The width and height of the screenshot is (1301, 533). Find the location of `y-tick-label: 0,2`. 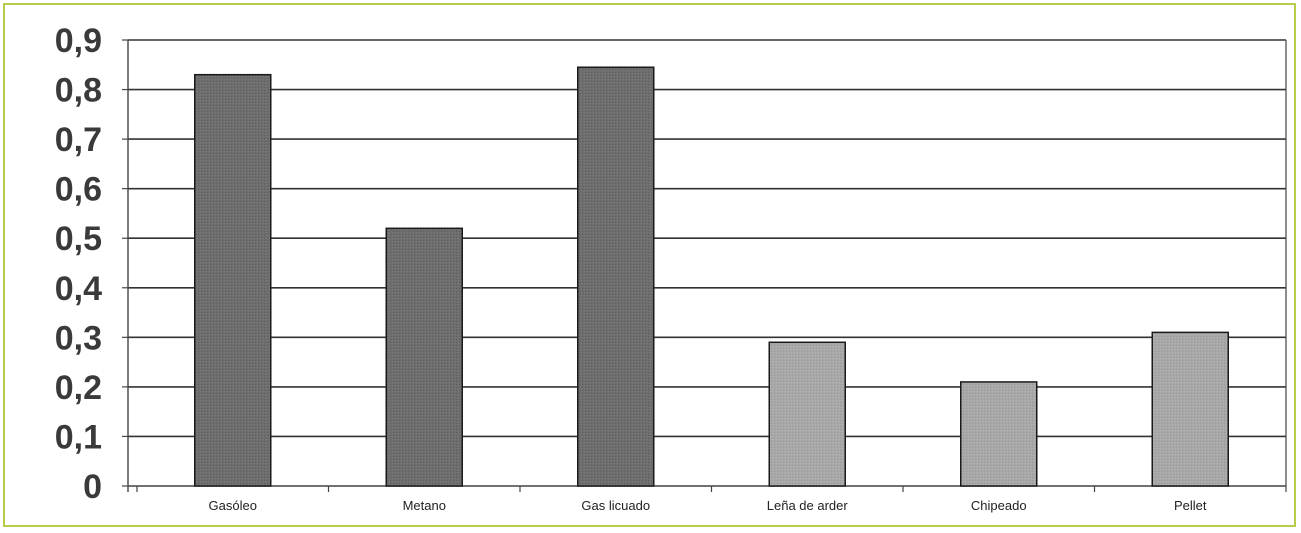

y-tick-label: 0,2 is located at coordinates (78, 388).